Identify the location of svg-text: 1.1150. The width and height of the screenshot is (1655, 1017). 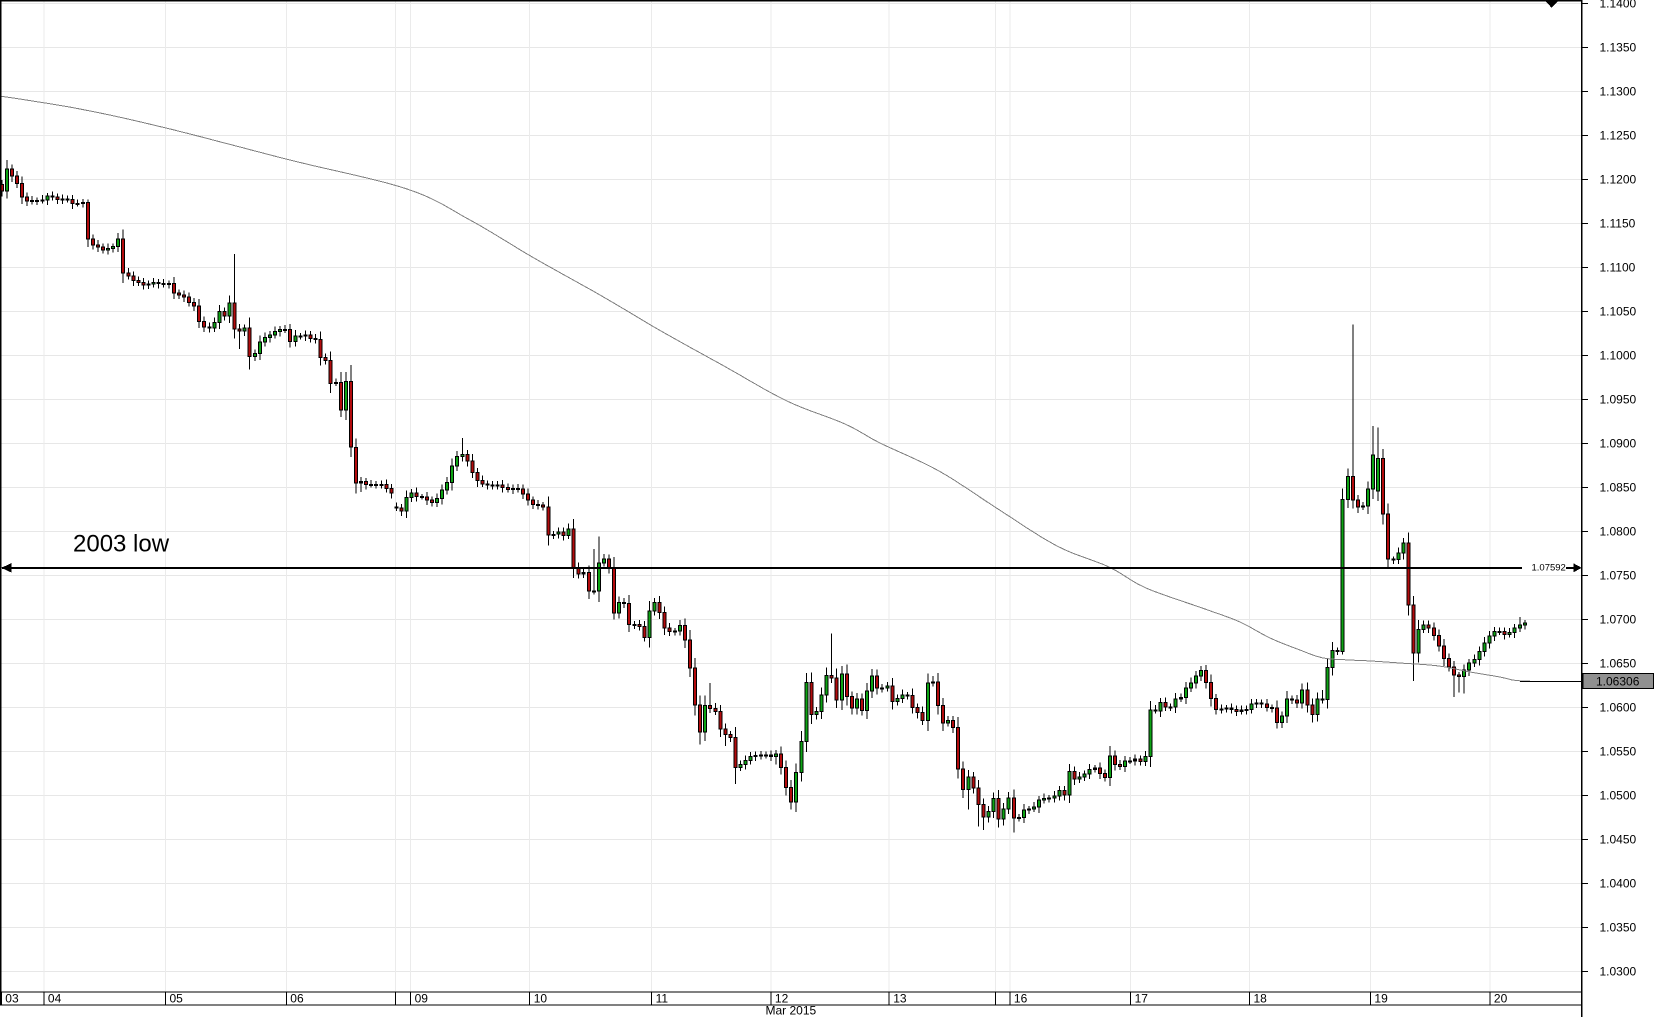
(1618, 224).